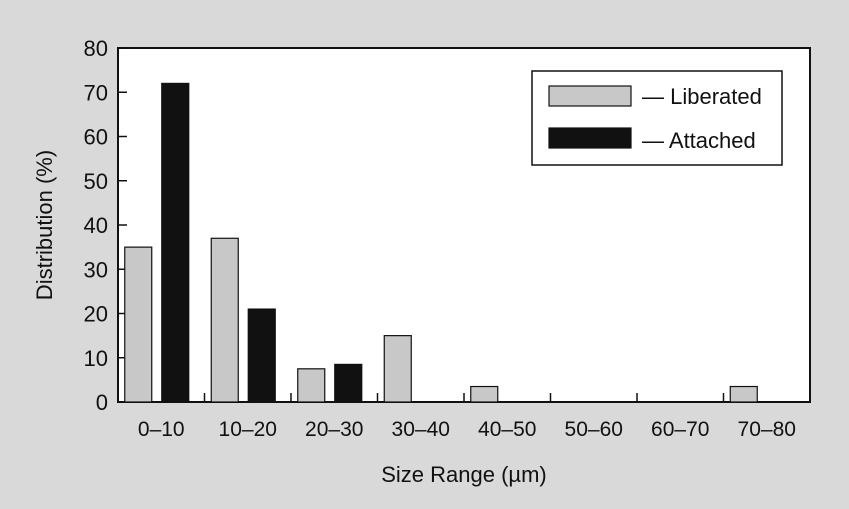 Image resolution: width=849 pixels, height=509 pixels. What do you see at coordinates (702, 96) in the screenshot?
I see `legend-label-liberated: — Liberated` at bounding box center [702, 96].